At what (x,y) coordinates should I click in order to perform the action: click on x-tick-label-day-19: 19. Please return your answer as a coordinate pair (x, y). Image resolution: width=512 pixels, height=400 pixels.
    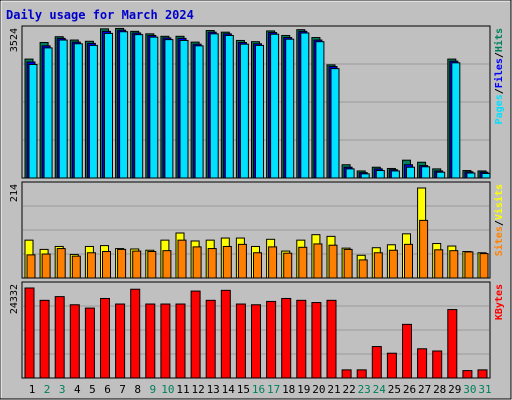
    Looking at the image, I should click on (303, 389).